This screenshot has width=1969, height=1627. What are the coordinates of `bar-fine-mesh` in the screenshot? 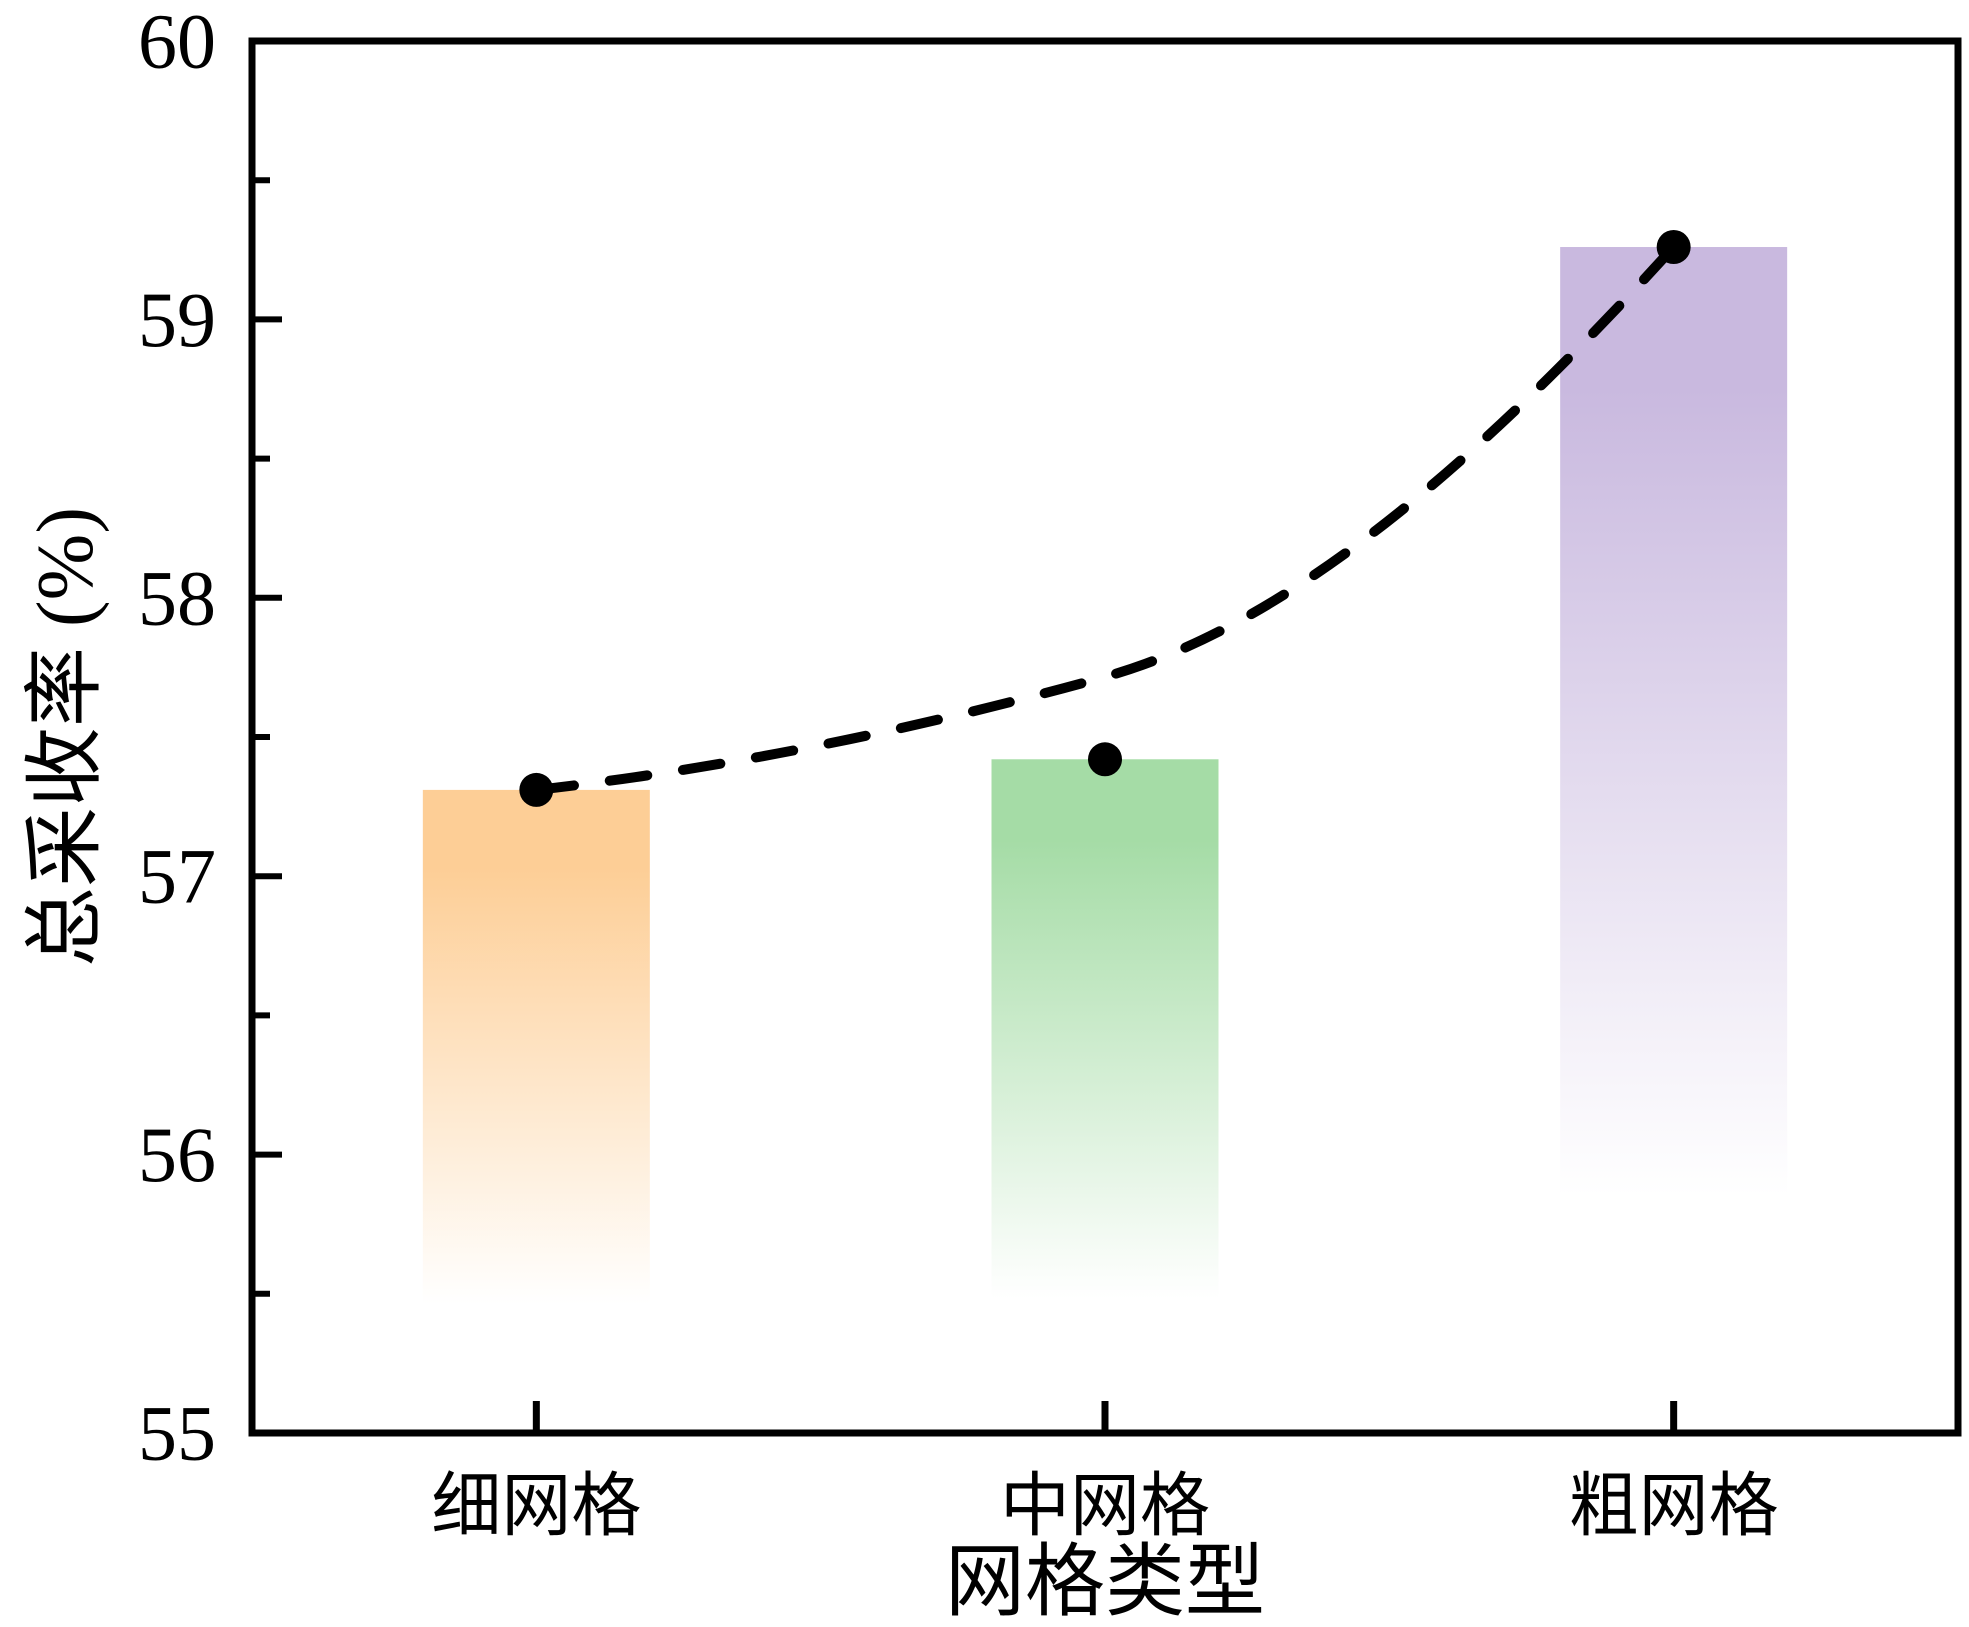 It's located at (536, 1111).